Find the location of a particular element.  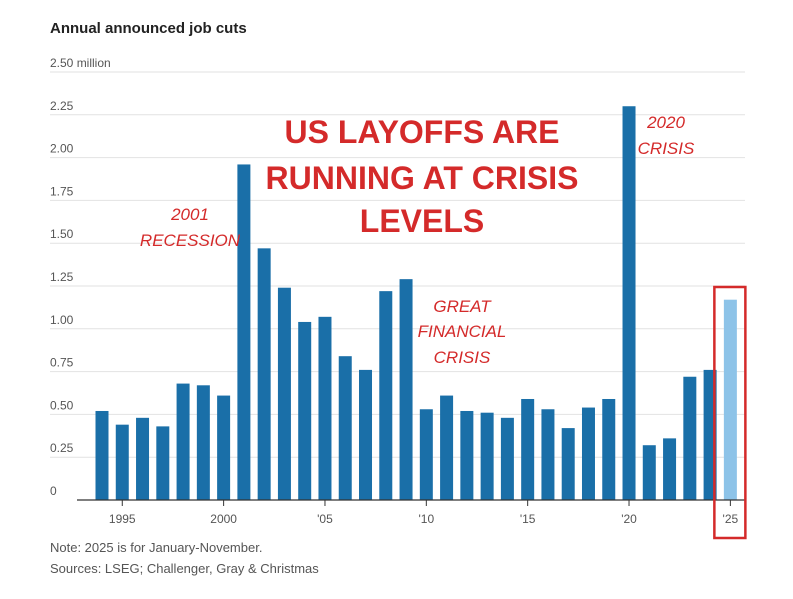

bar-1999 is located at coordinates (203, 442).